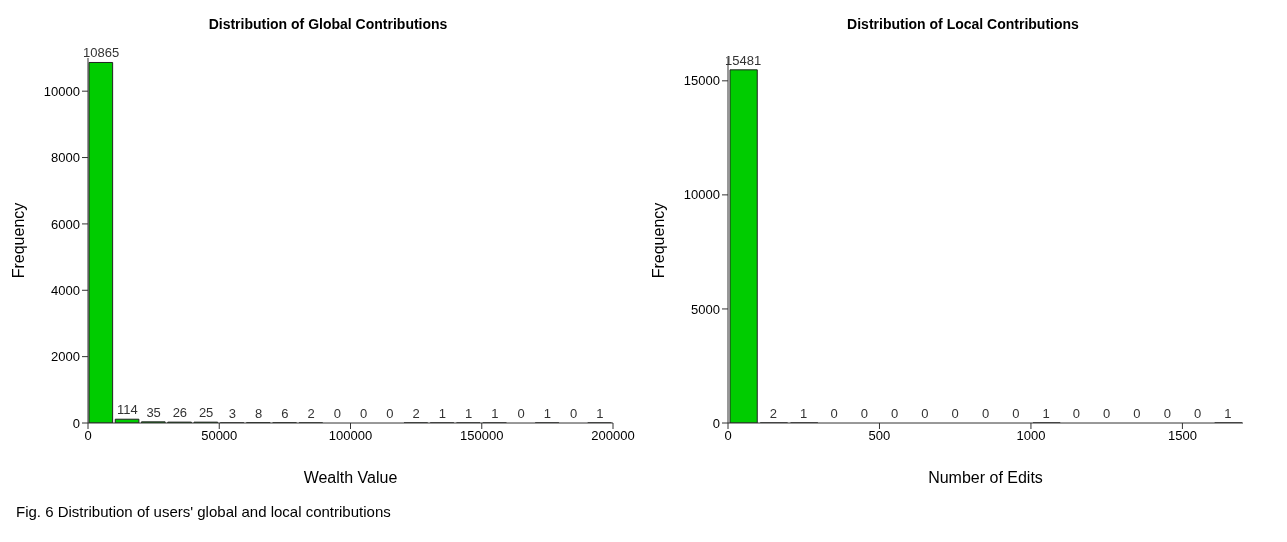 Image resolution: width=1287 pixels, height=542 pixels. What do you see at coordinates (206, 413) in the screenshot?
I see `data-label: 25` at bounding box center [206, 413].